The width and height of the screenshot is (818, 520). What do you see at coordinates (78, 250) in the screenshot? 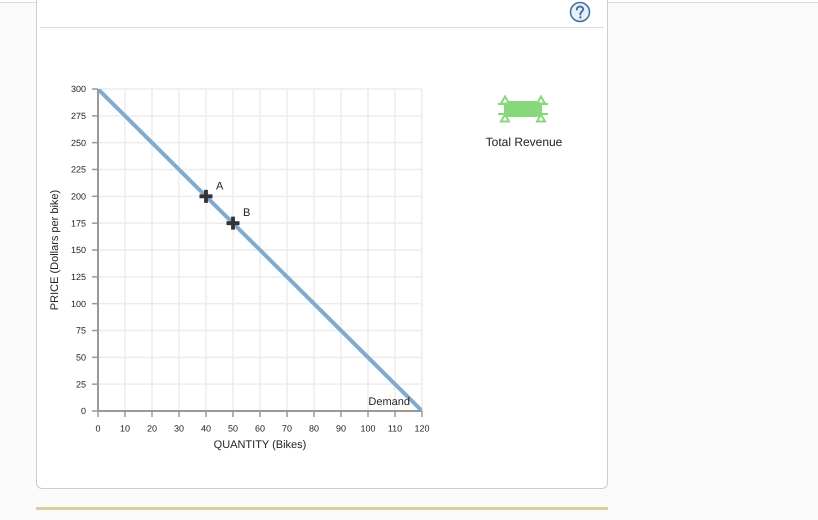
I see `y-tick-label: 150` at bounding box center [78, 250].